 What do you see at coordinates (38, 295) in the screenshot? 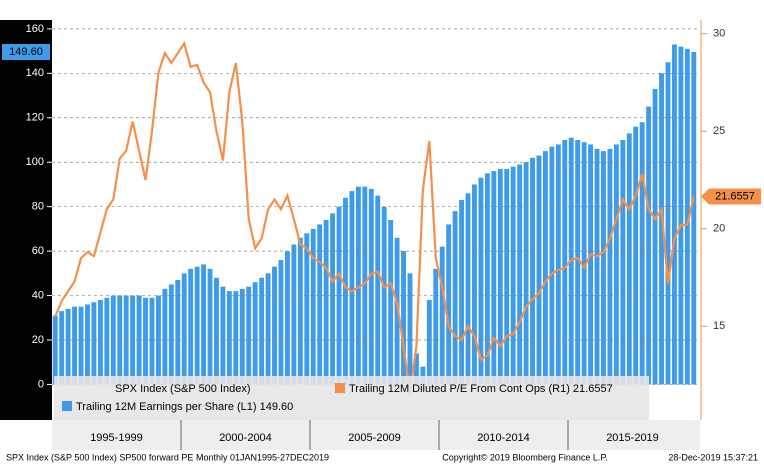
I see `y-tick-label: 40` at bounding box center [38, 295].